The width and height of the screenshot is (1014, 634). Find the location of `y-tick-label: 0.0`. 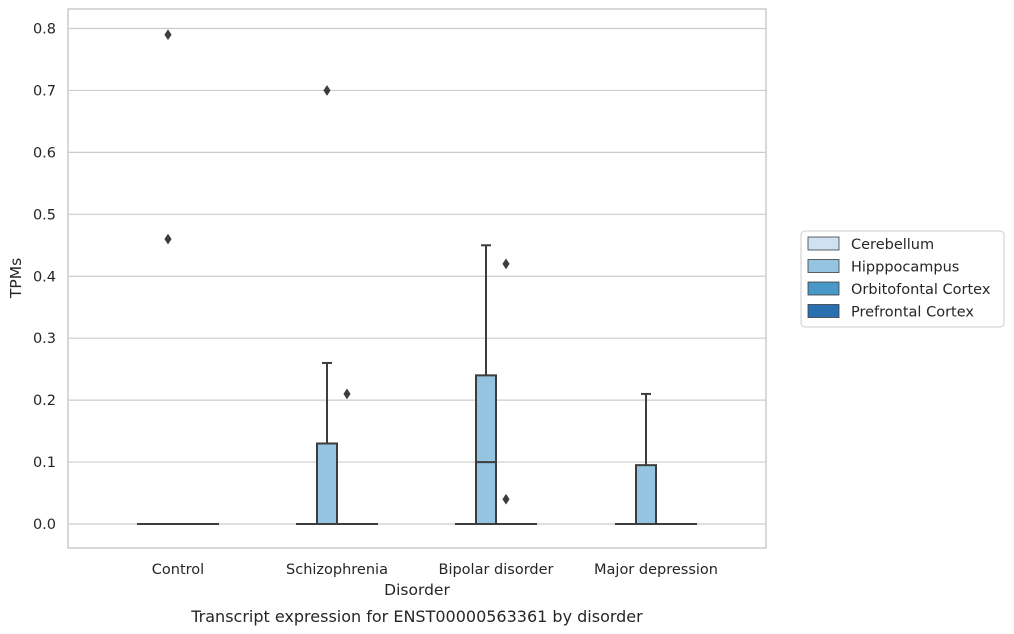

y-tick-label: 0.0 is located at coordinates (44, 525).